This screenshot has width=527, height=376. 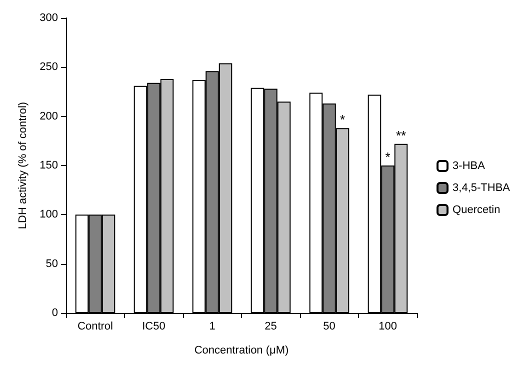 What do you see at coordinates (476, 210) in the screenshot?
I see `legend-label: Quercetin` at bounding box center [476, 210].